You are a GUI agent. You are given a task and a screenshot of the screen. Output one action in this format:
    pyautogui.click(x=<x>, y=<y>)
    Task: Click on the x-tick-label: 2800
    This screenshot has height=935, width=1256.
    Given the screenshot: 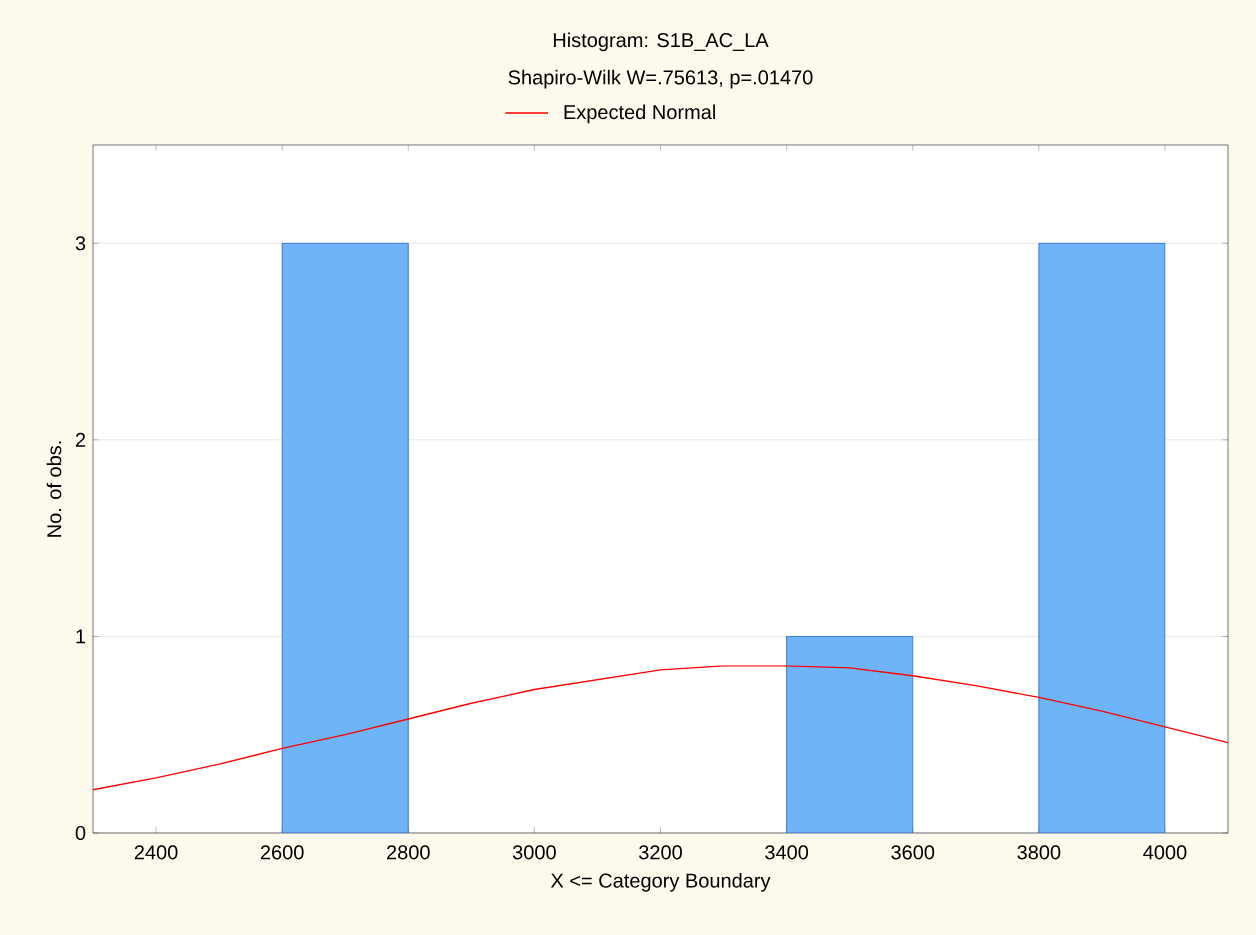 What is the action you would take?
    pyautogui.click(x=408, y=852)
    